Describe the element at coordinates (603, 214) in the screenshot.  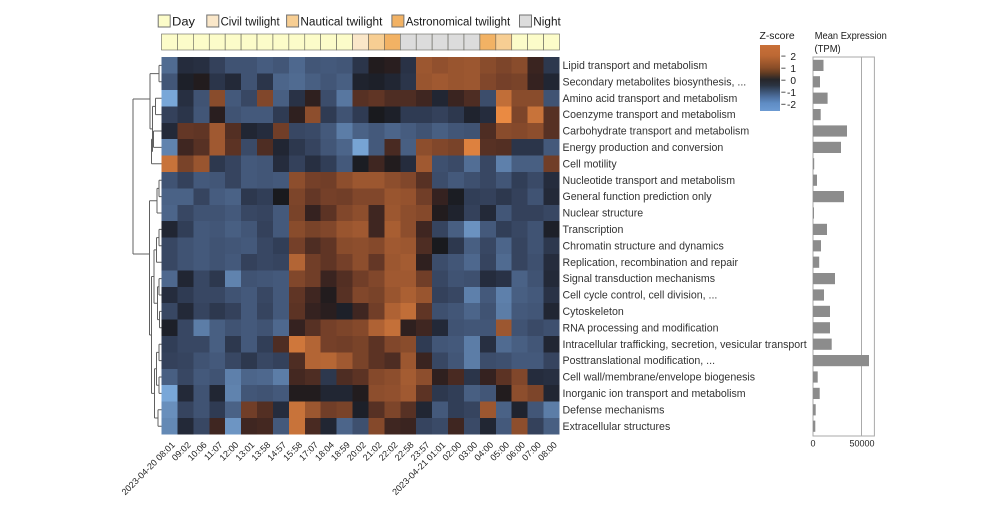
I see `svg-text: Nuclear structure` at that location.